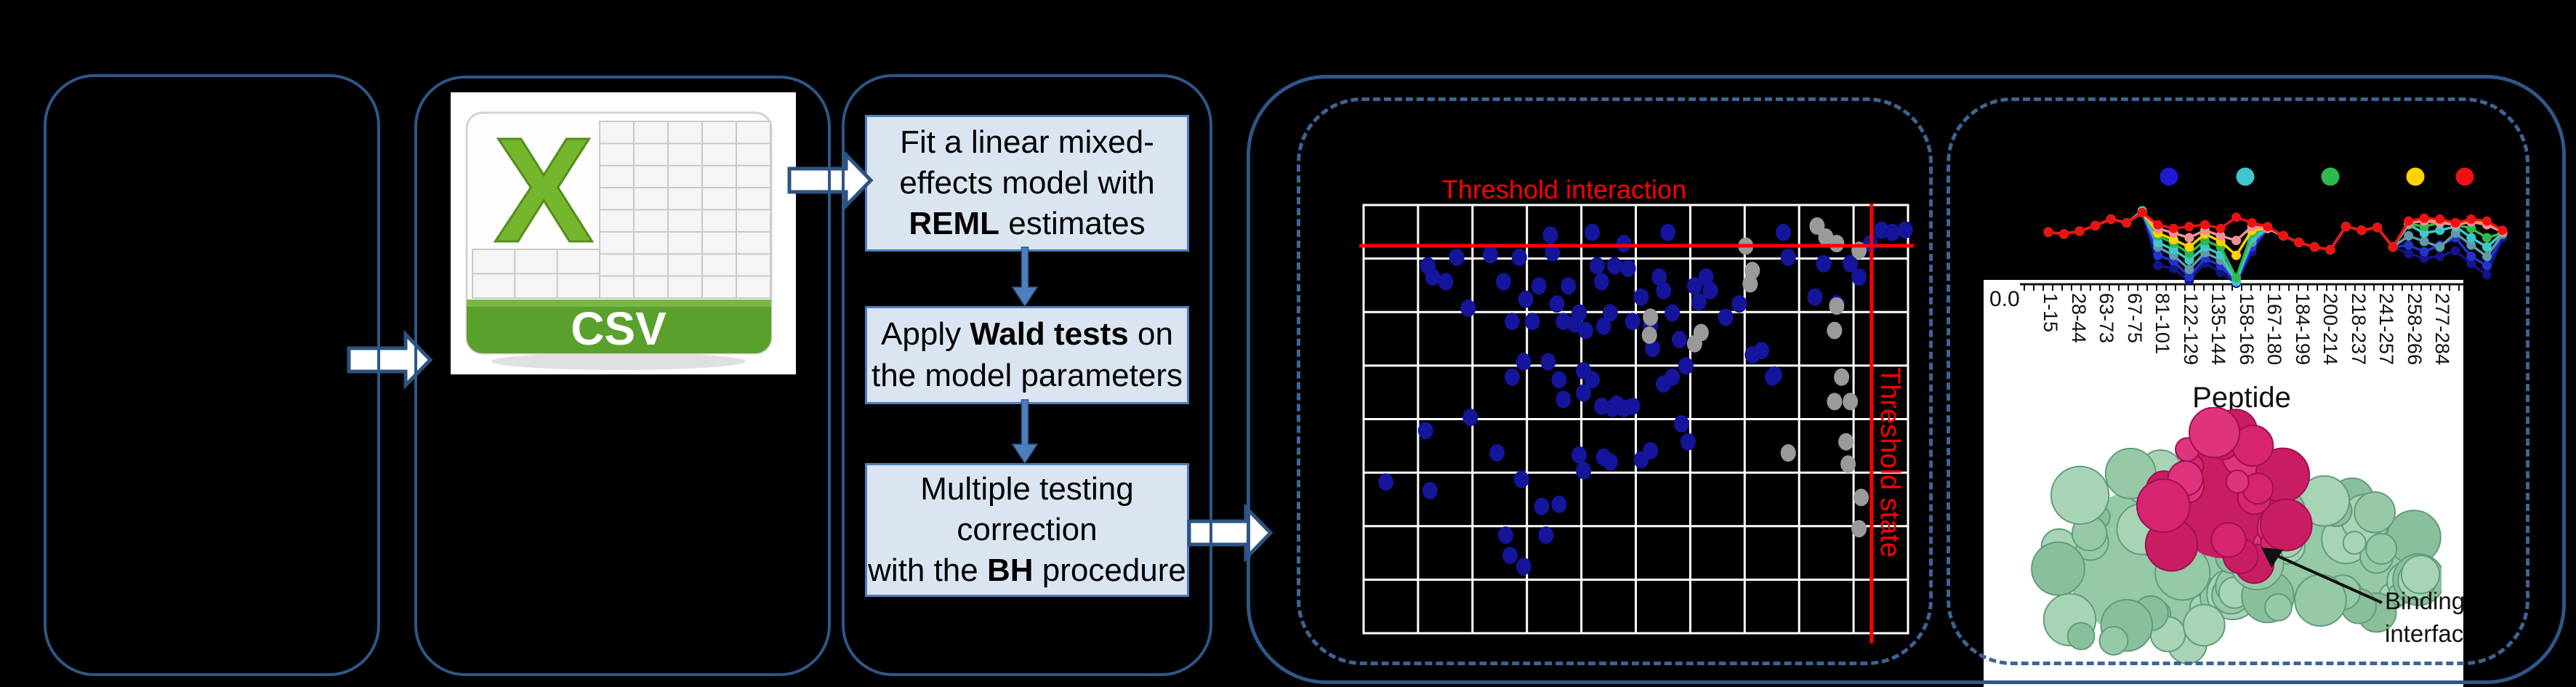 This screenshot has width=2576, height=687. I want to click on stage-box-empty, so click(212, 375).